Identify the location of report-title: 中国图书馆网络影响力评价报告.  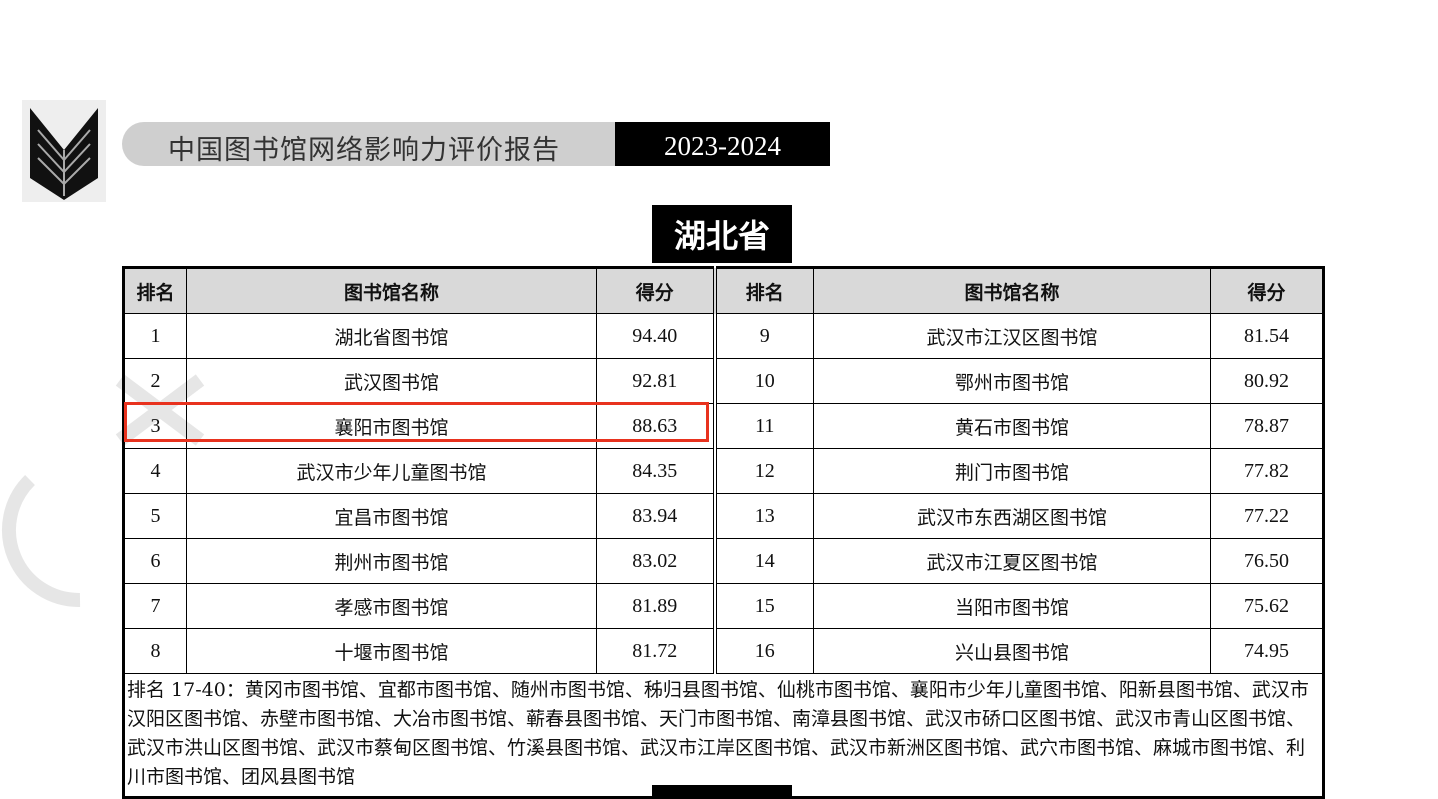
(364, 150).